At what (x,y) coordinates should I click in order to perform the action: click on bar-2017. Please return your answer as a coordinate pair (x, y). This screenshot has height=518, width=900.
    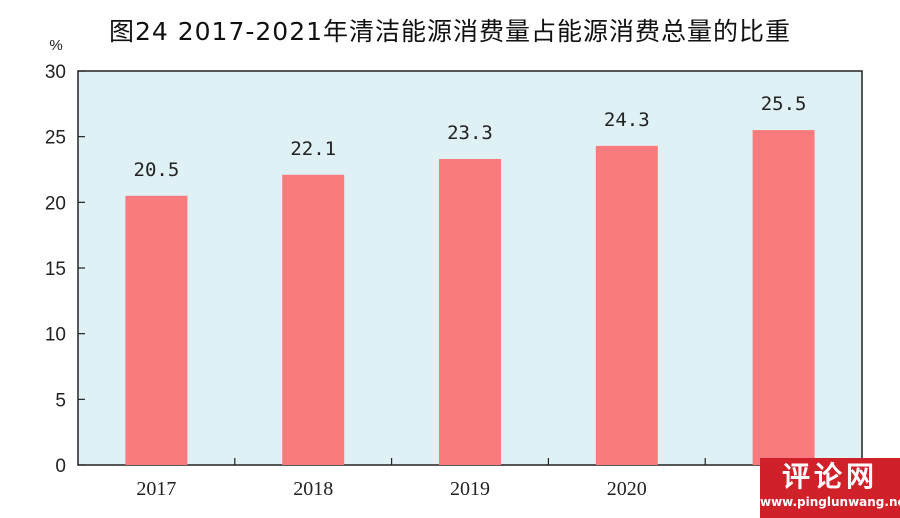
    Looking at the image, I should click on (156, 330).